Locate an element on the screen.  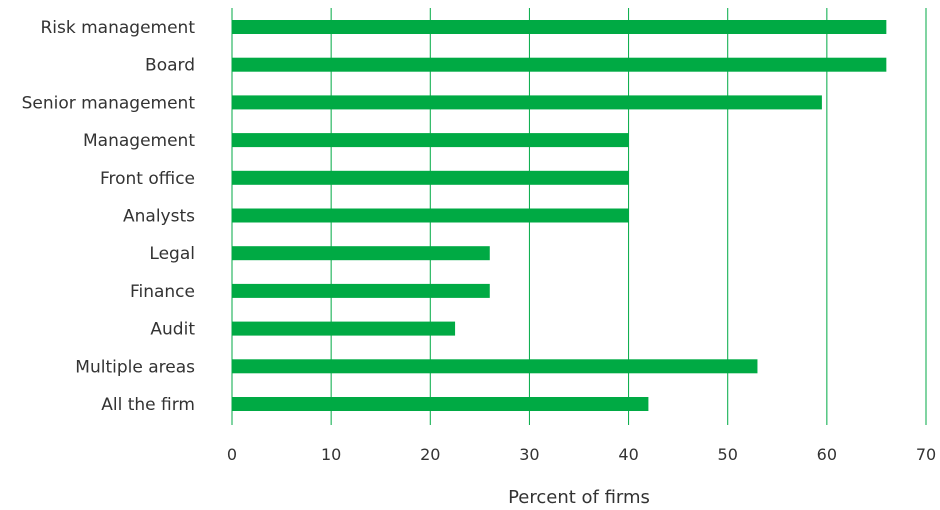
category-label: Front office is located at coordinates (147, 179).